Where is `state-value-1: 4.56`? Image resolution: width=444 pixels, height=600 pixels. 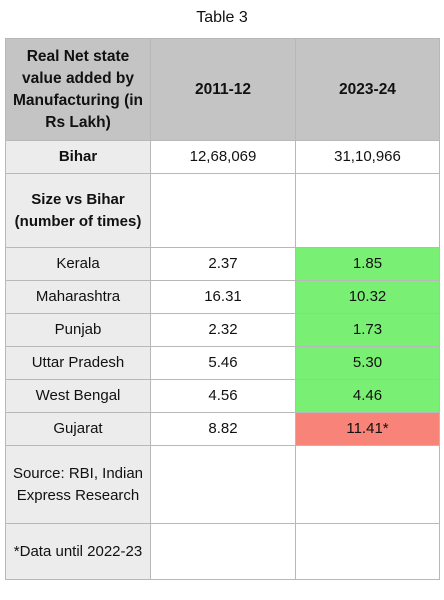
state-value-1: 4.56 is located at coordinates (223, 396).